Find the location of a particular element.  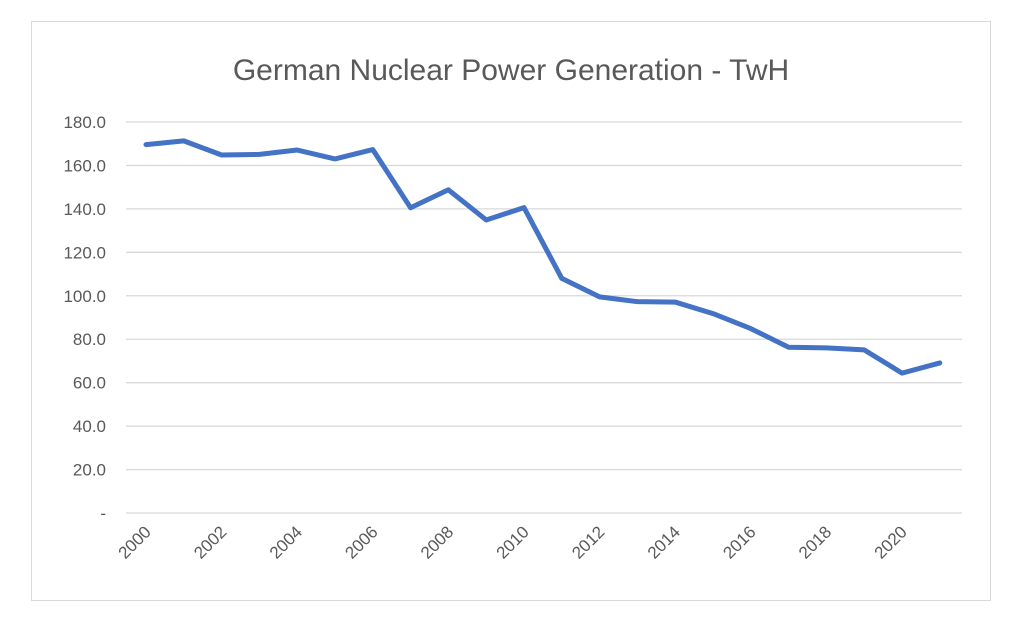

x-tick-label: 2010 is located at coordinates (513, 542).